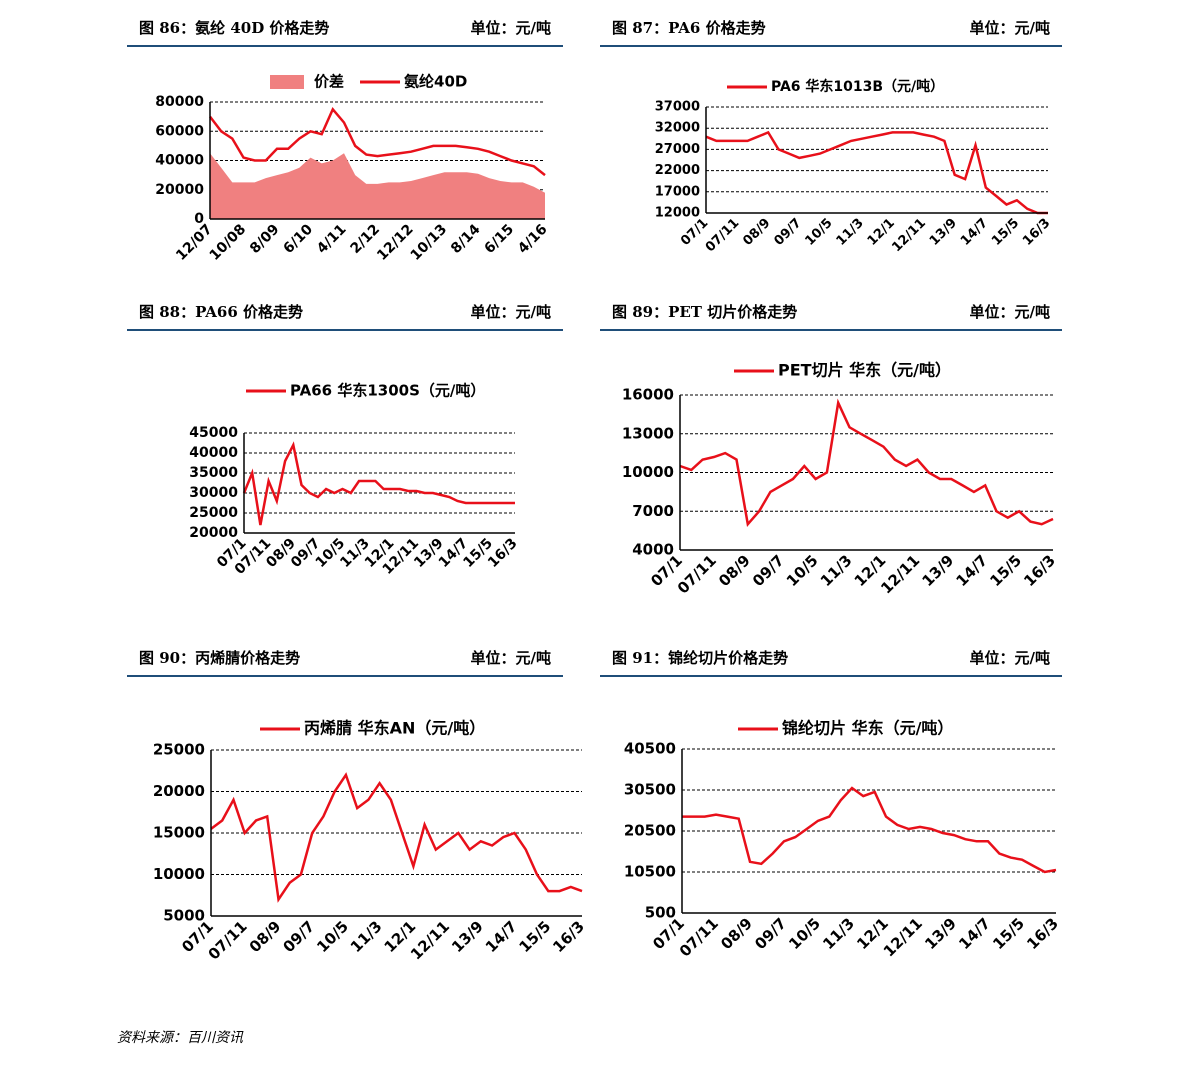 The image size is (1191, 1066). What do you see at coordinates (650, 872) in the screenshot?
I see `y-tick-label: 10500` at bounding box center [650, 872].